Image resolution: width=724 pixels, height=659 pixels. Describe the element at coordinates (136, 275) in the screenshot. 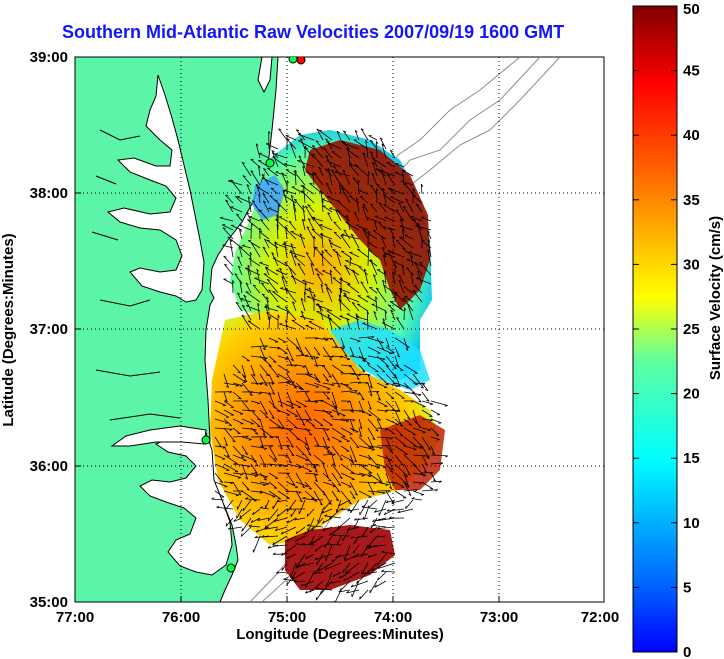

I see `river-inlet` at that location.